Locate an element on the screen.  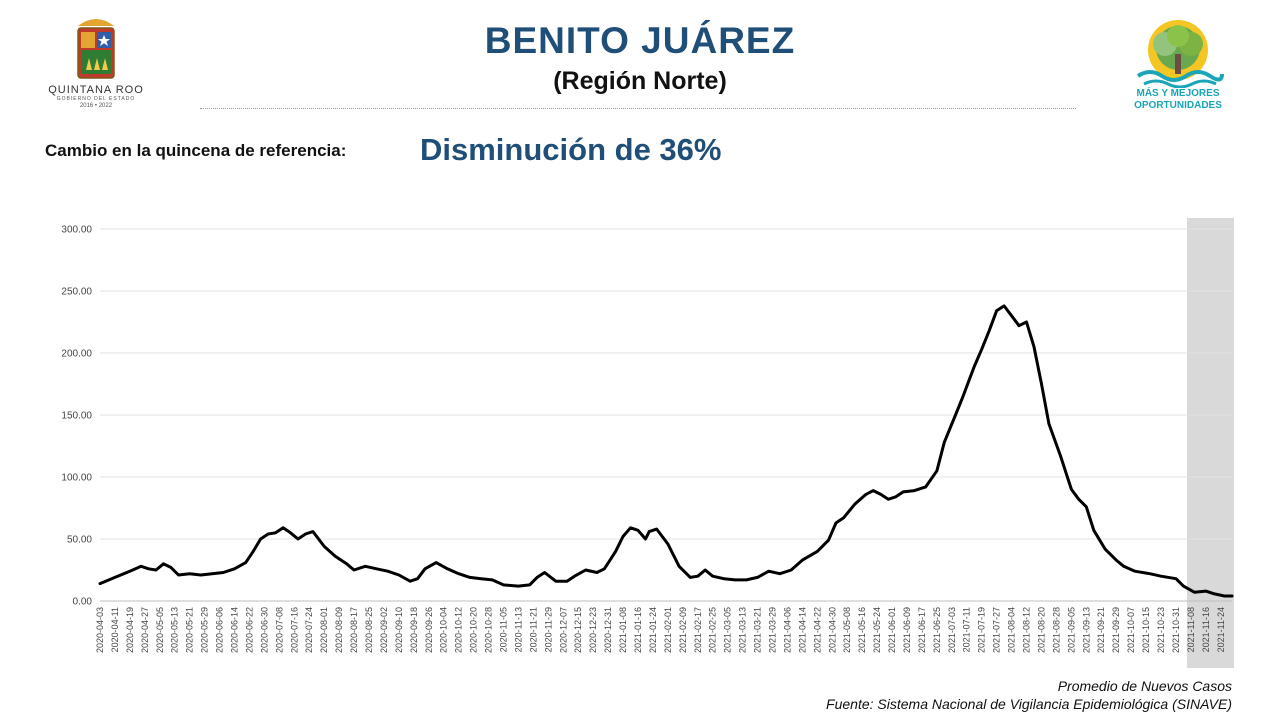
x-tick-label: 2021-08-04 is located at coordinates (1012, 630).